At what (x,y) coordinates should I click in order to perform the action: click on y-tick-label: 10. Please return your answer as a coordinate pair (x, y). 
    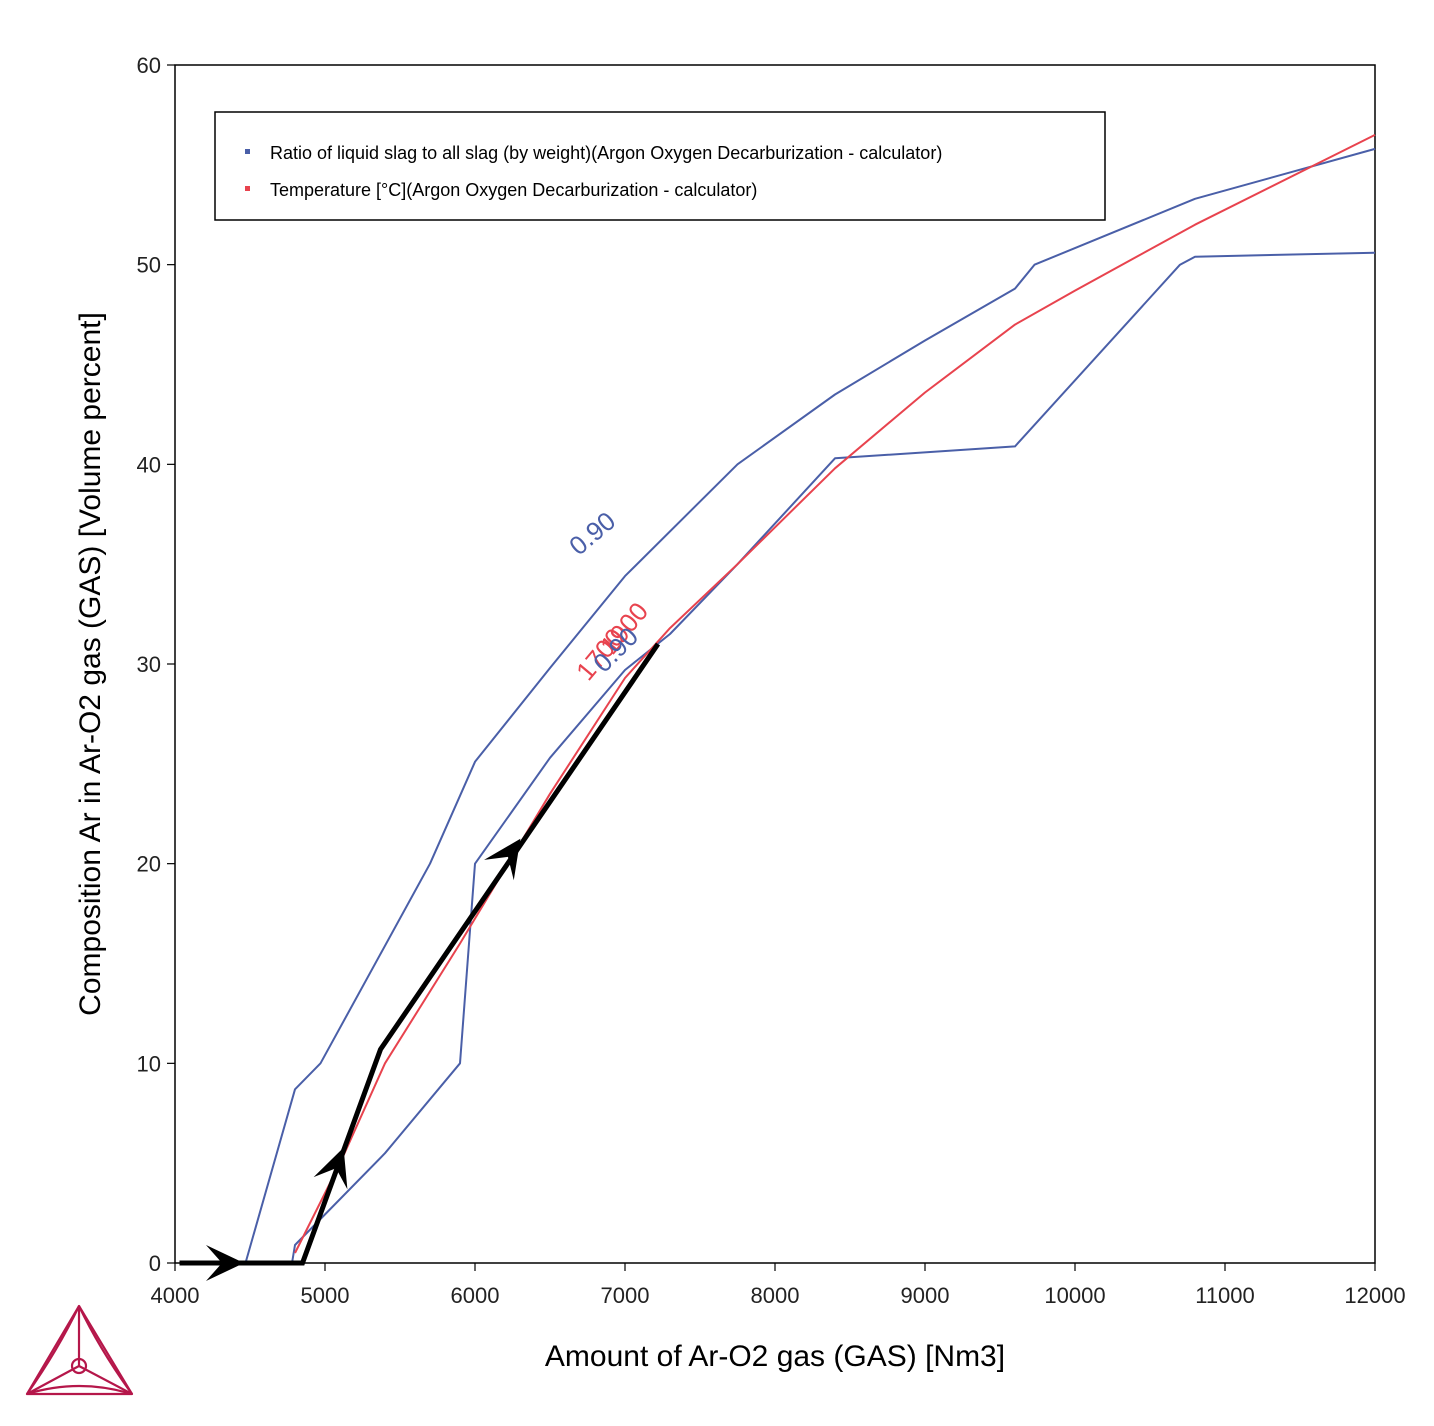
    Looking at the image, I should click on (149, 1063).